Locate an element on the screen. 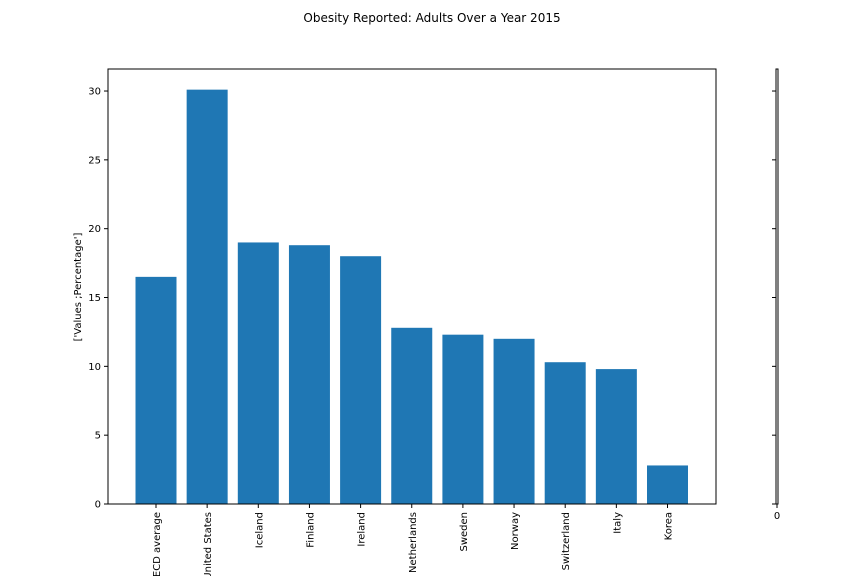 The width and height of the screenshot is (864, 576). x-tick-label: Italy is located at coordinates (617, 523).